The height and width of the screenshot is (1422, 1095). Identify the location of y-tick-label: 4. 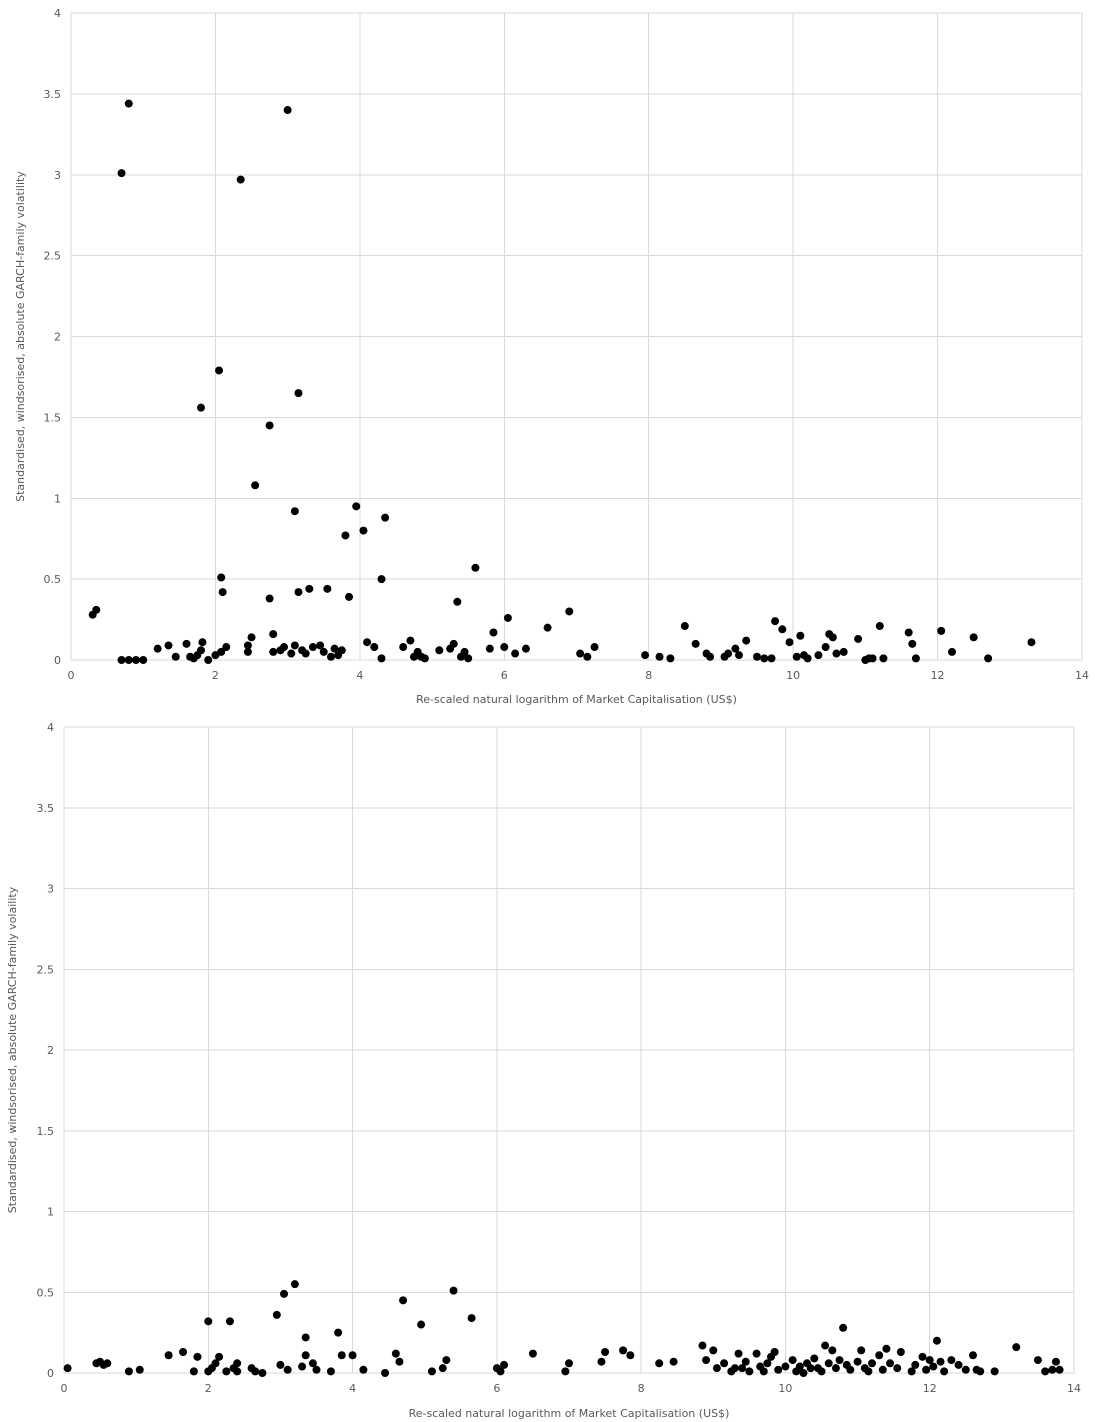
(50, 727).